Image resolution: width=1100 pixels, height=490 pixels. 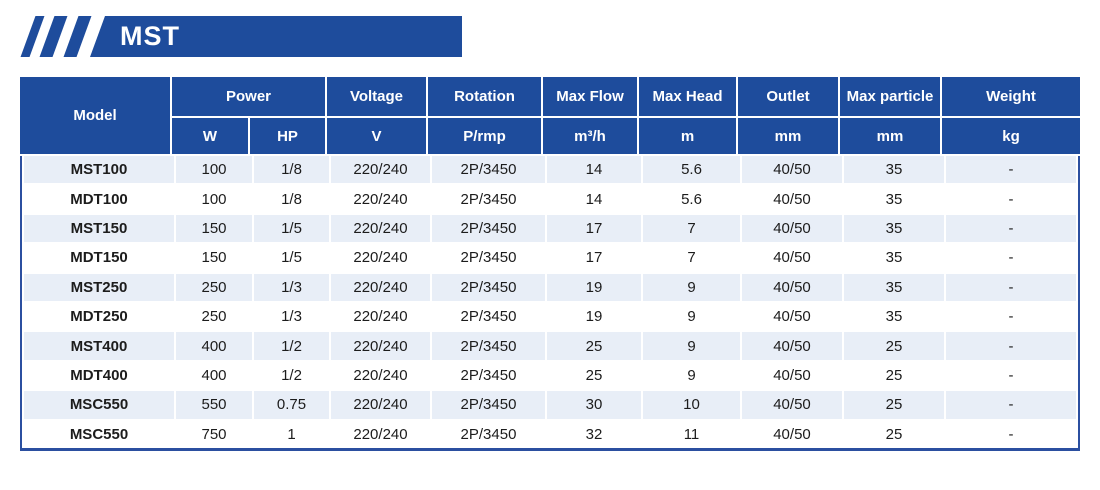 What do you see at coordinates (691, 434) in the screenshot?
I see `value-cell: 11` at bounding box center [691, 434].